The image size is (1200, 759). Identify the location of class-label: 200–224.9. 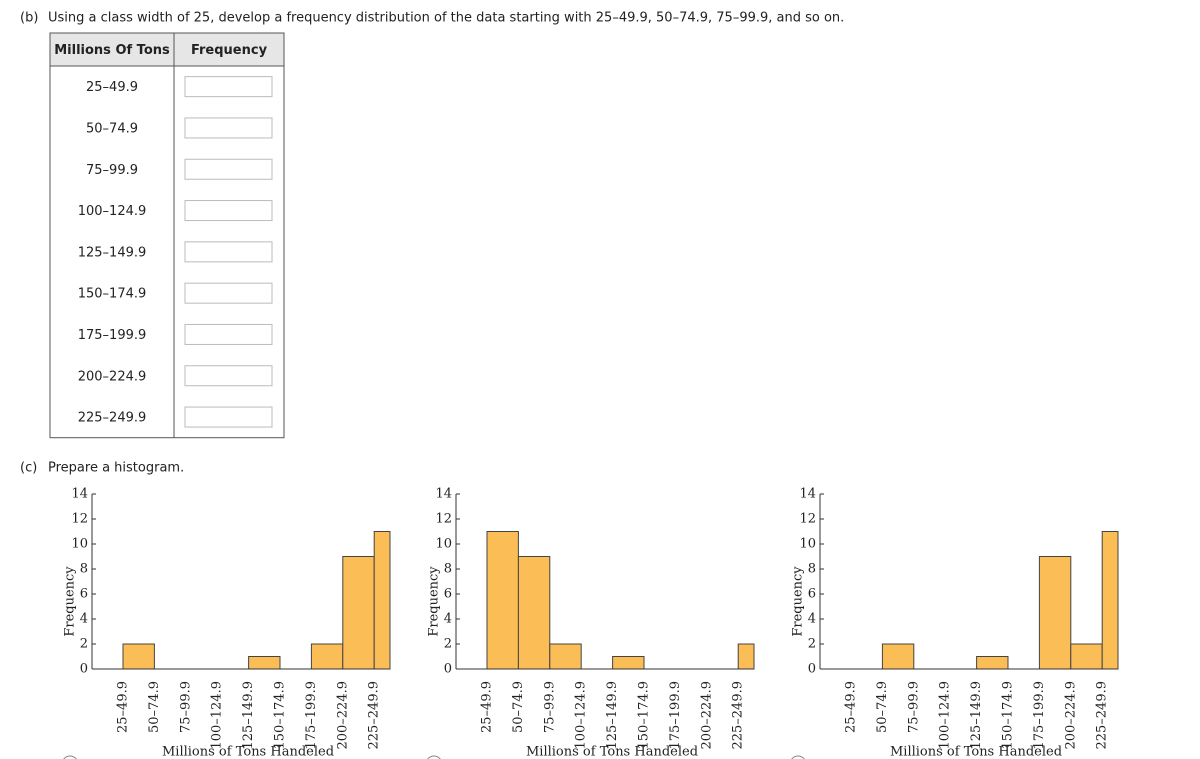
(112, 376).